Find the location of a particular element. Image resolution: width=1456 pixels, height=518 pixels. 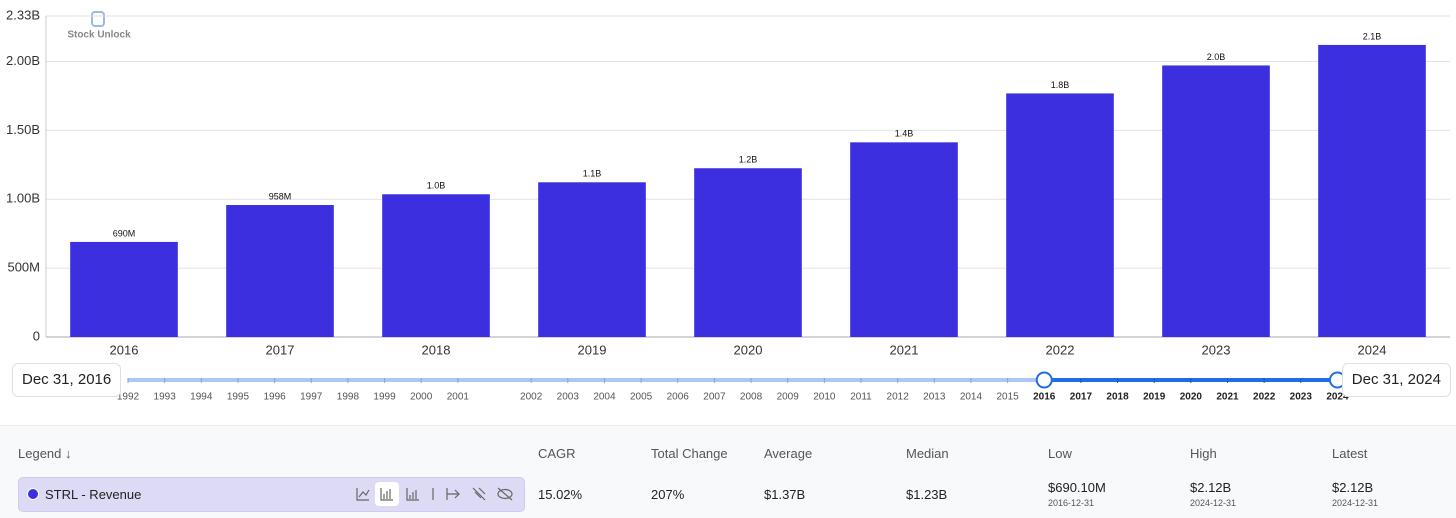

slider-year: 2011 is located at coordinates (861, 397).